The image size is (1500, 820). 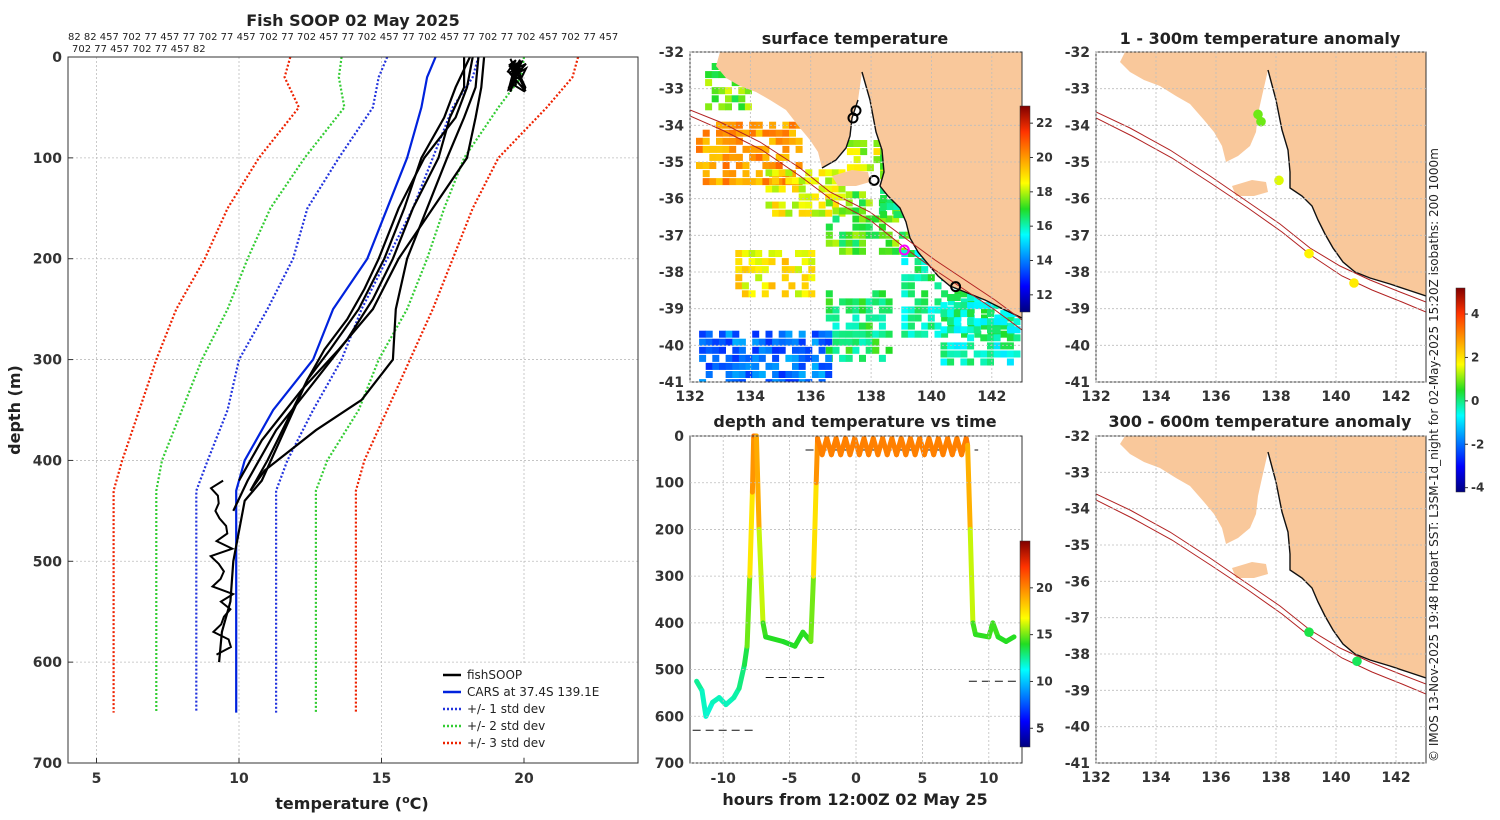 What do you see at coordinates (991, 397) in the screenshot?
I see `sst-ticks-xtick-label: 142` at bounding box center [991, 397].